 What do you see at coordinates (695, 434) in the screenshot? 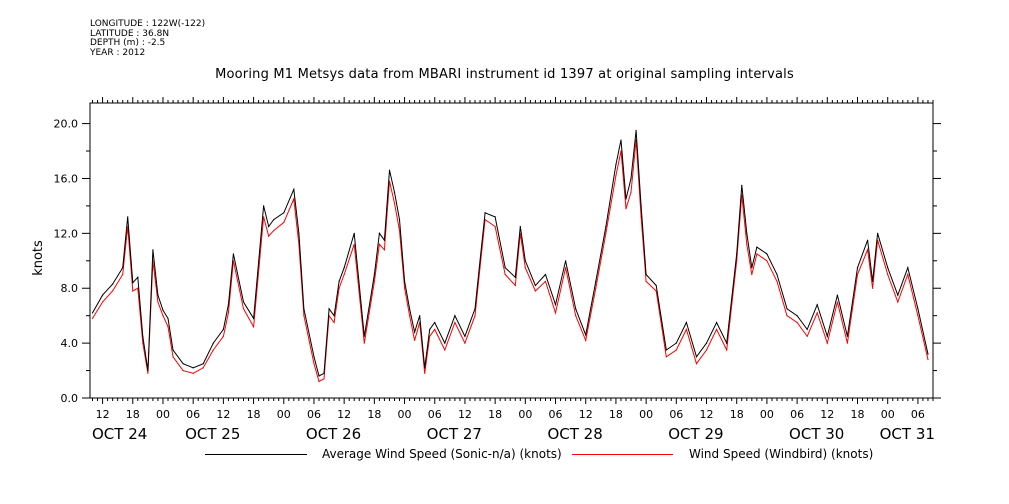
I see `x-date-label: OCT 29` at bounding box center [695, 434].